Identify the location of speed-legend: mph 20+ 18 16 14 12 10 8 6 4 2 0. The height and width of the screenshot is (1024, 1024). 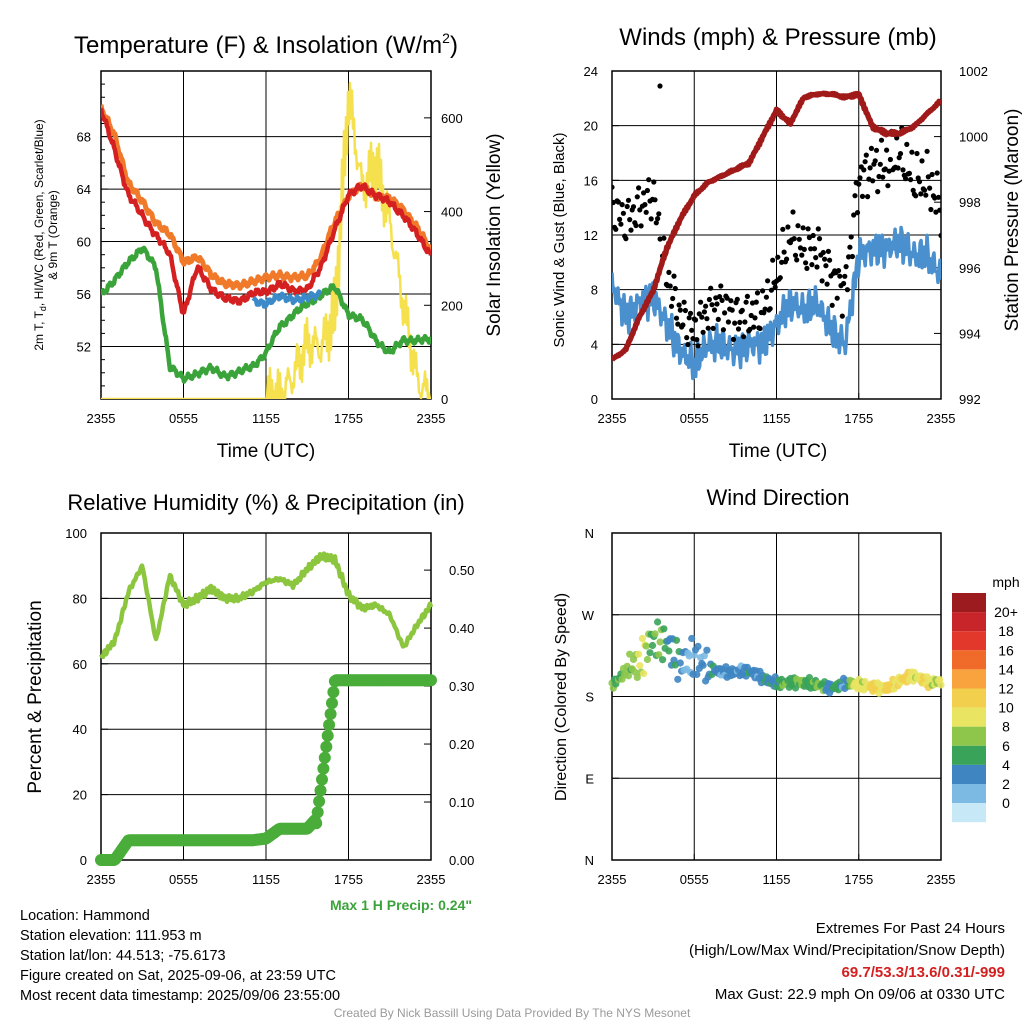
(986, 698).